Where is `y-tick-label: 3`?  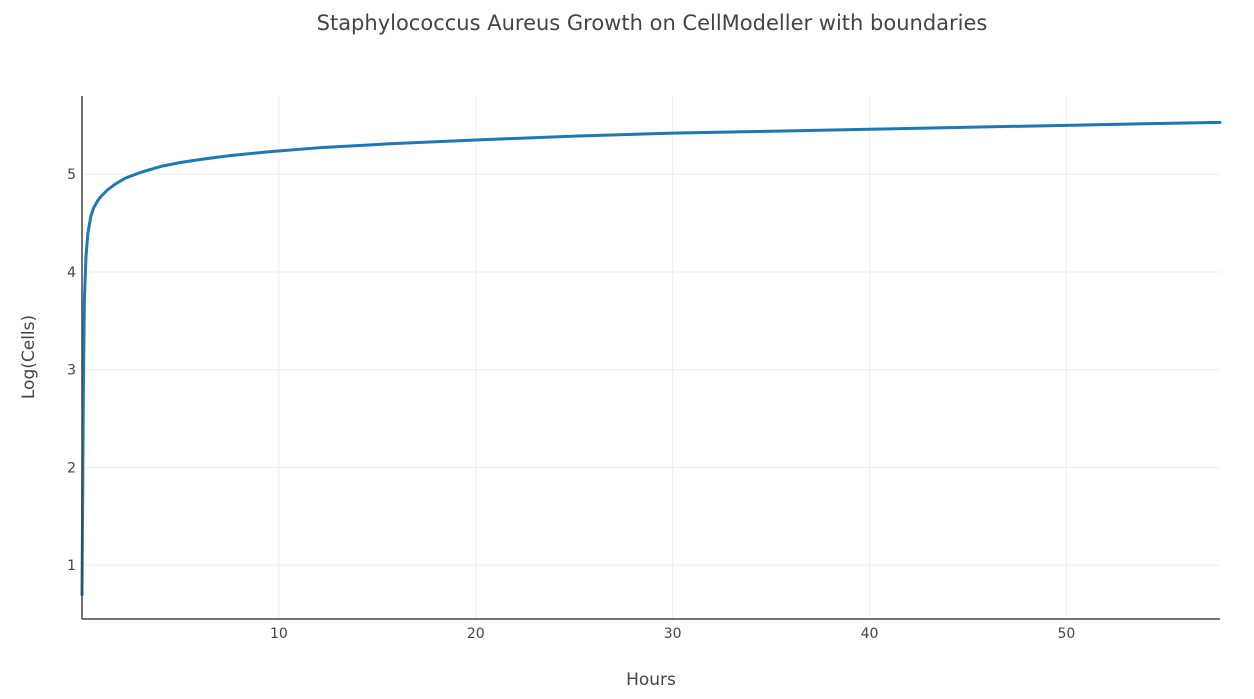
y-tick-label: 3 is located at coordinates (71, 371).